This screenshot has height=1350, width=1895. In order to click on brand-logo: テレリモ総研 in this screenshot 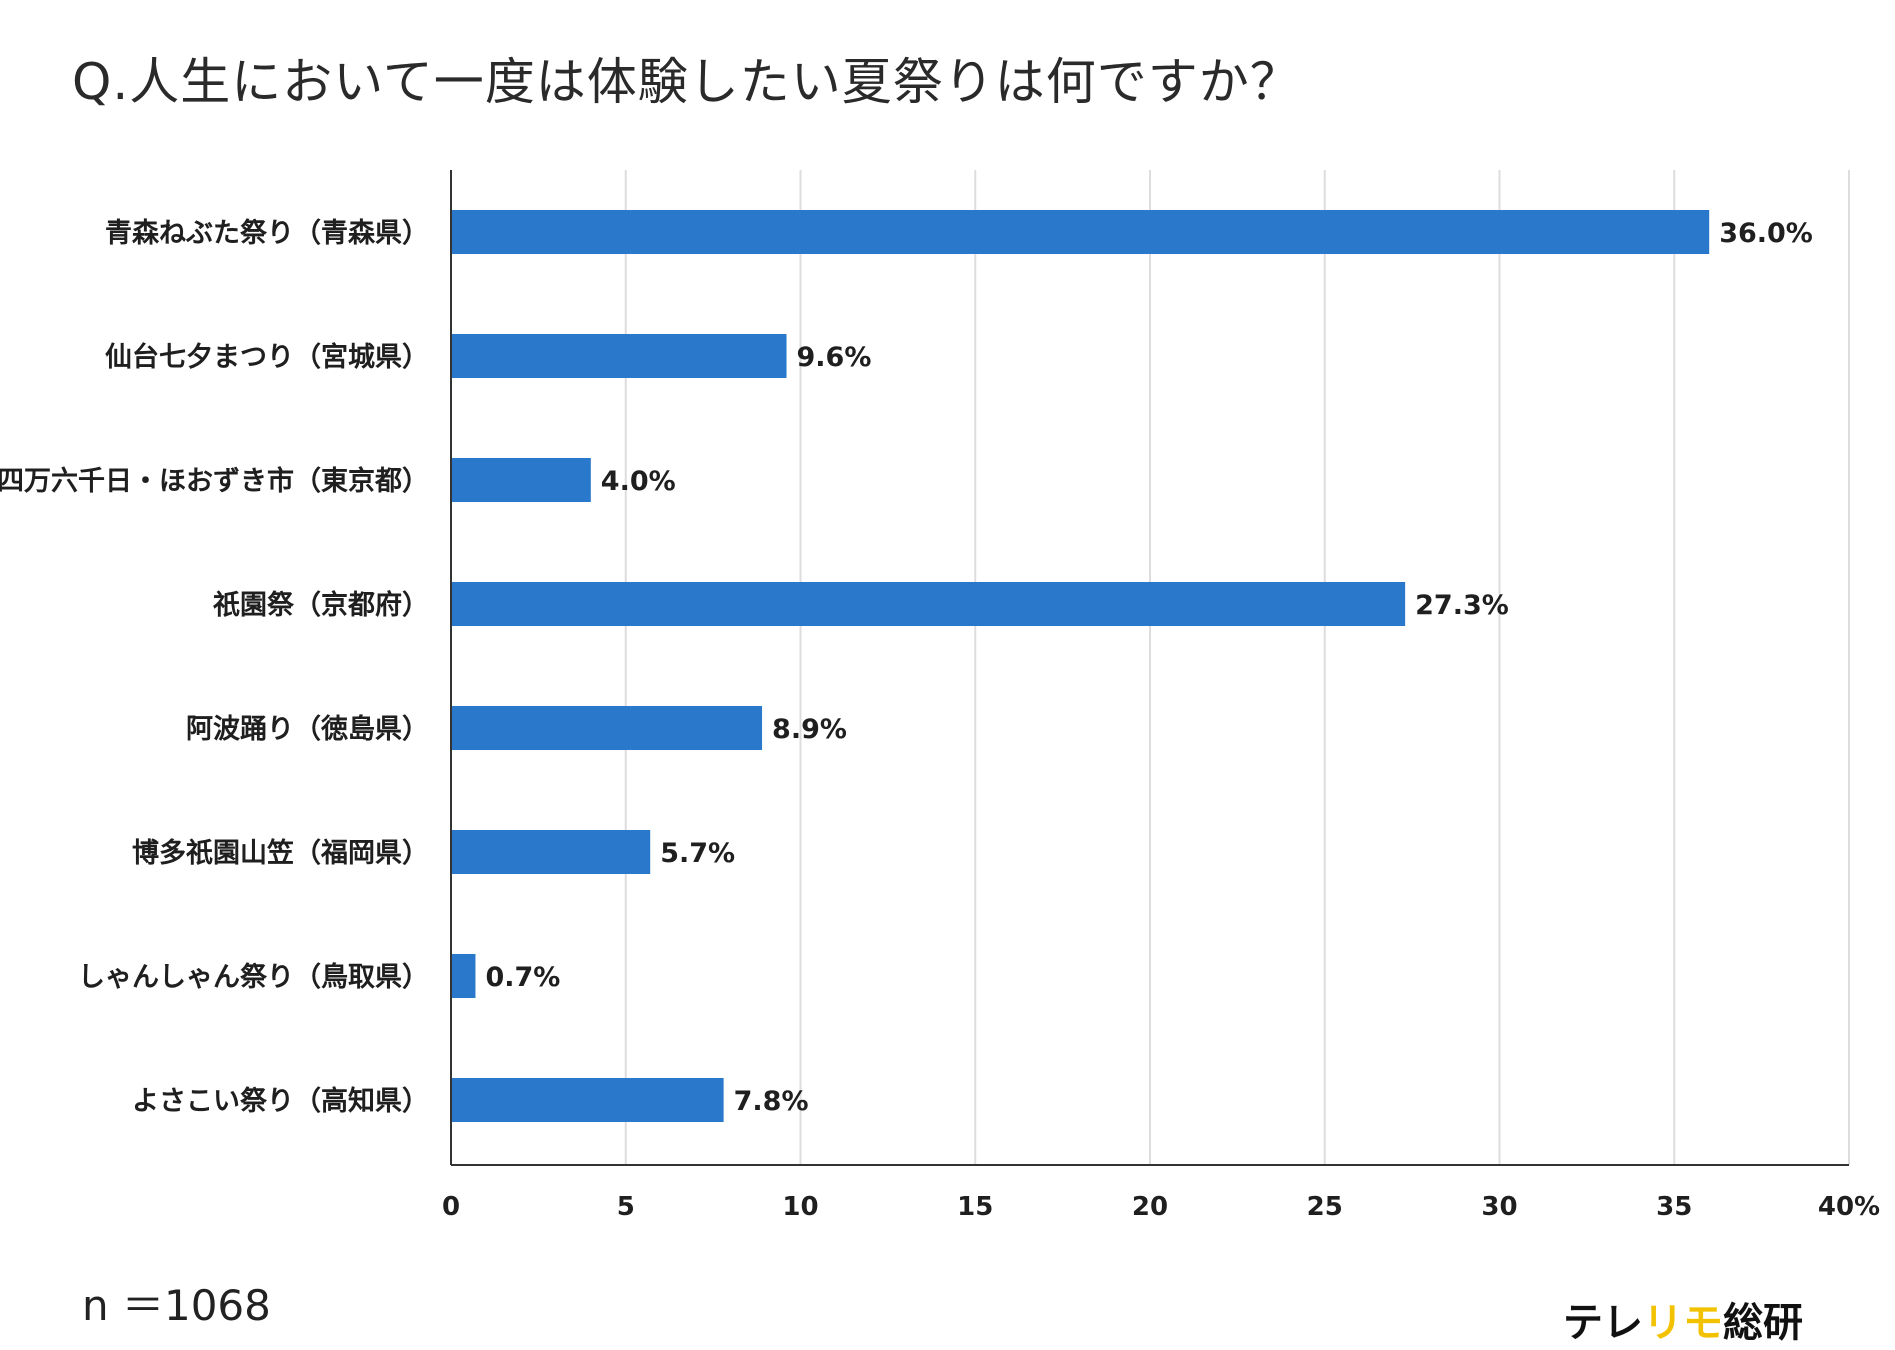, I will do `click(1683, 1319)`.